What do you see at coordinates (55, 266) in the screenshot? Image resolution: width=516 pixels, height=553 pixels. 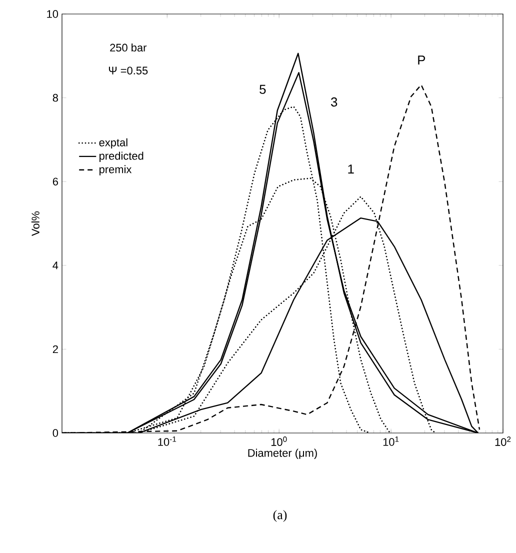 I see `y-tick-label: 4` at bounding box center [55, 266].